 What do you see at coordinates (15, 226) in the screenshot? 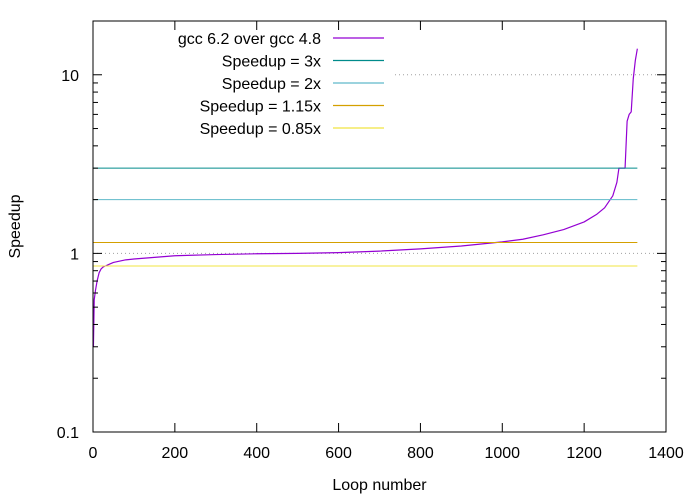
I see `y-axis-title: Speedup` at bounding box center [15, 226].